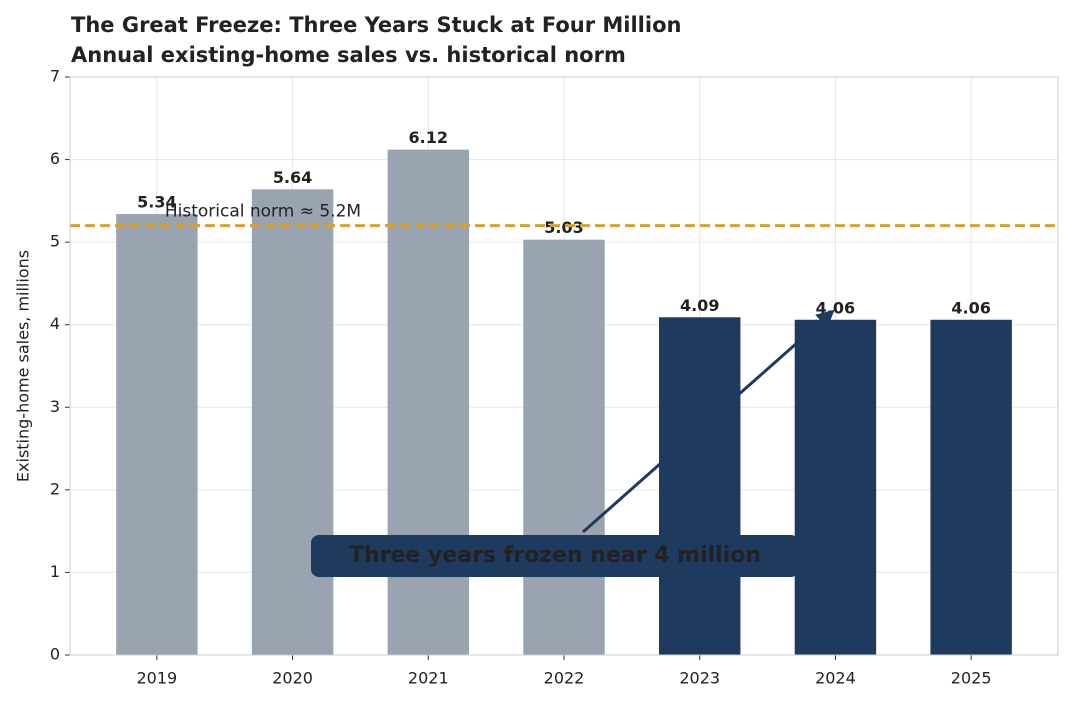 The image size is (1074, 704). I want to click on y-tick-label: 4, so click(55, 323).